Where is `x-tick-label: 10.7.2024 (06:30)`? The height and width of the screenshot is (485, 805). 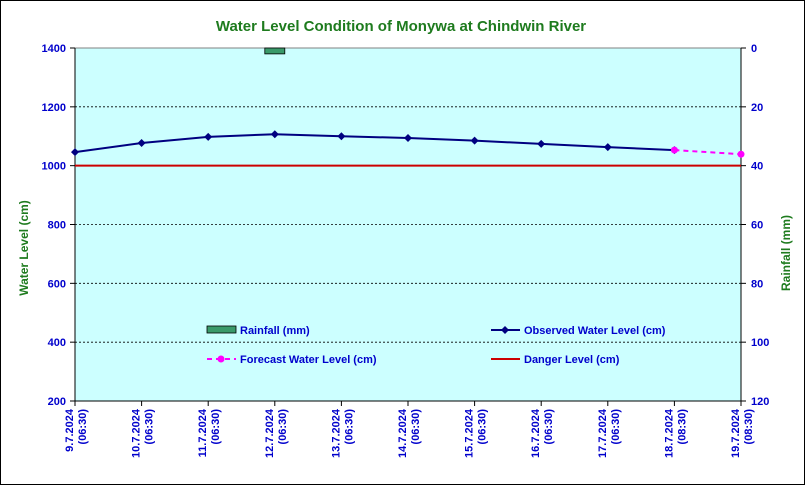 x-tick-label: 10.7.2024 (06:30) is located at coordinates (143, 433).